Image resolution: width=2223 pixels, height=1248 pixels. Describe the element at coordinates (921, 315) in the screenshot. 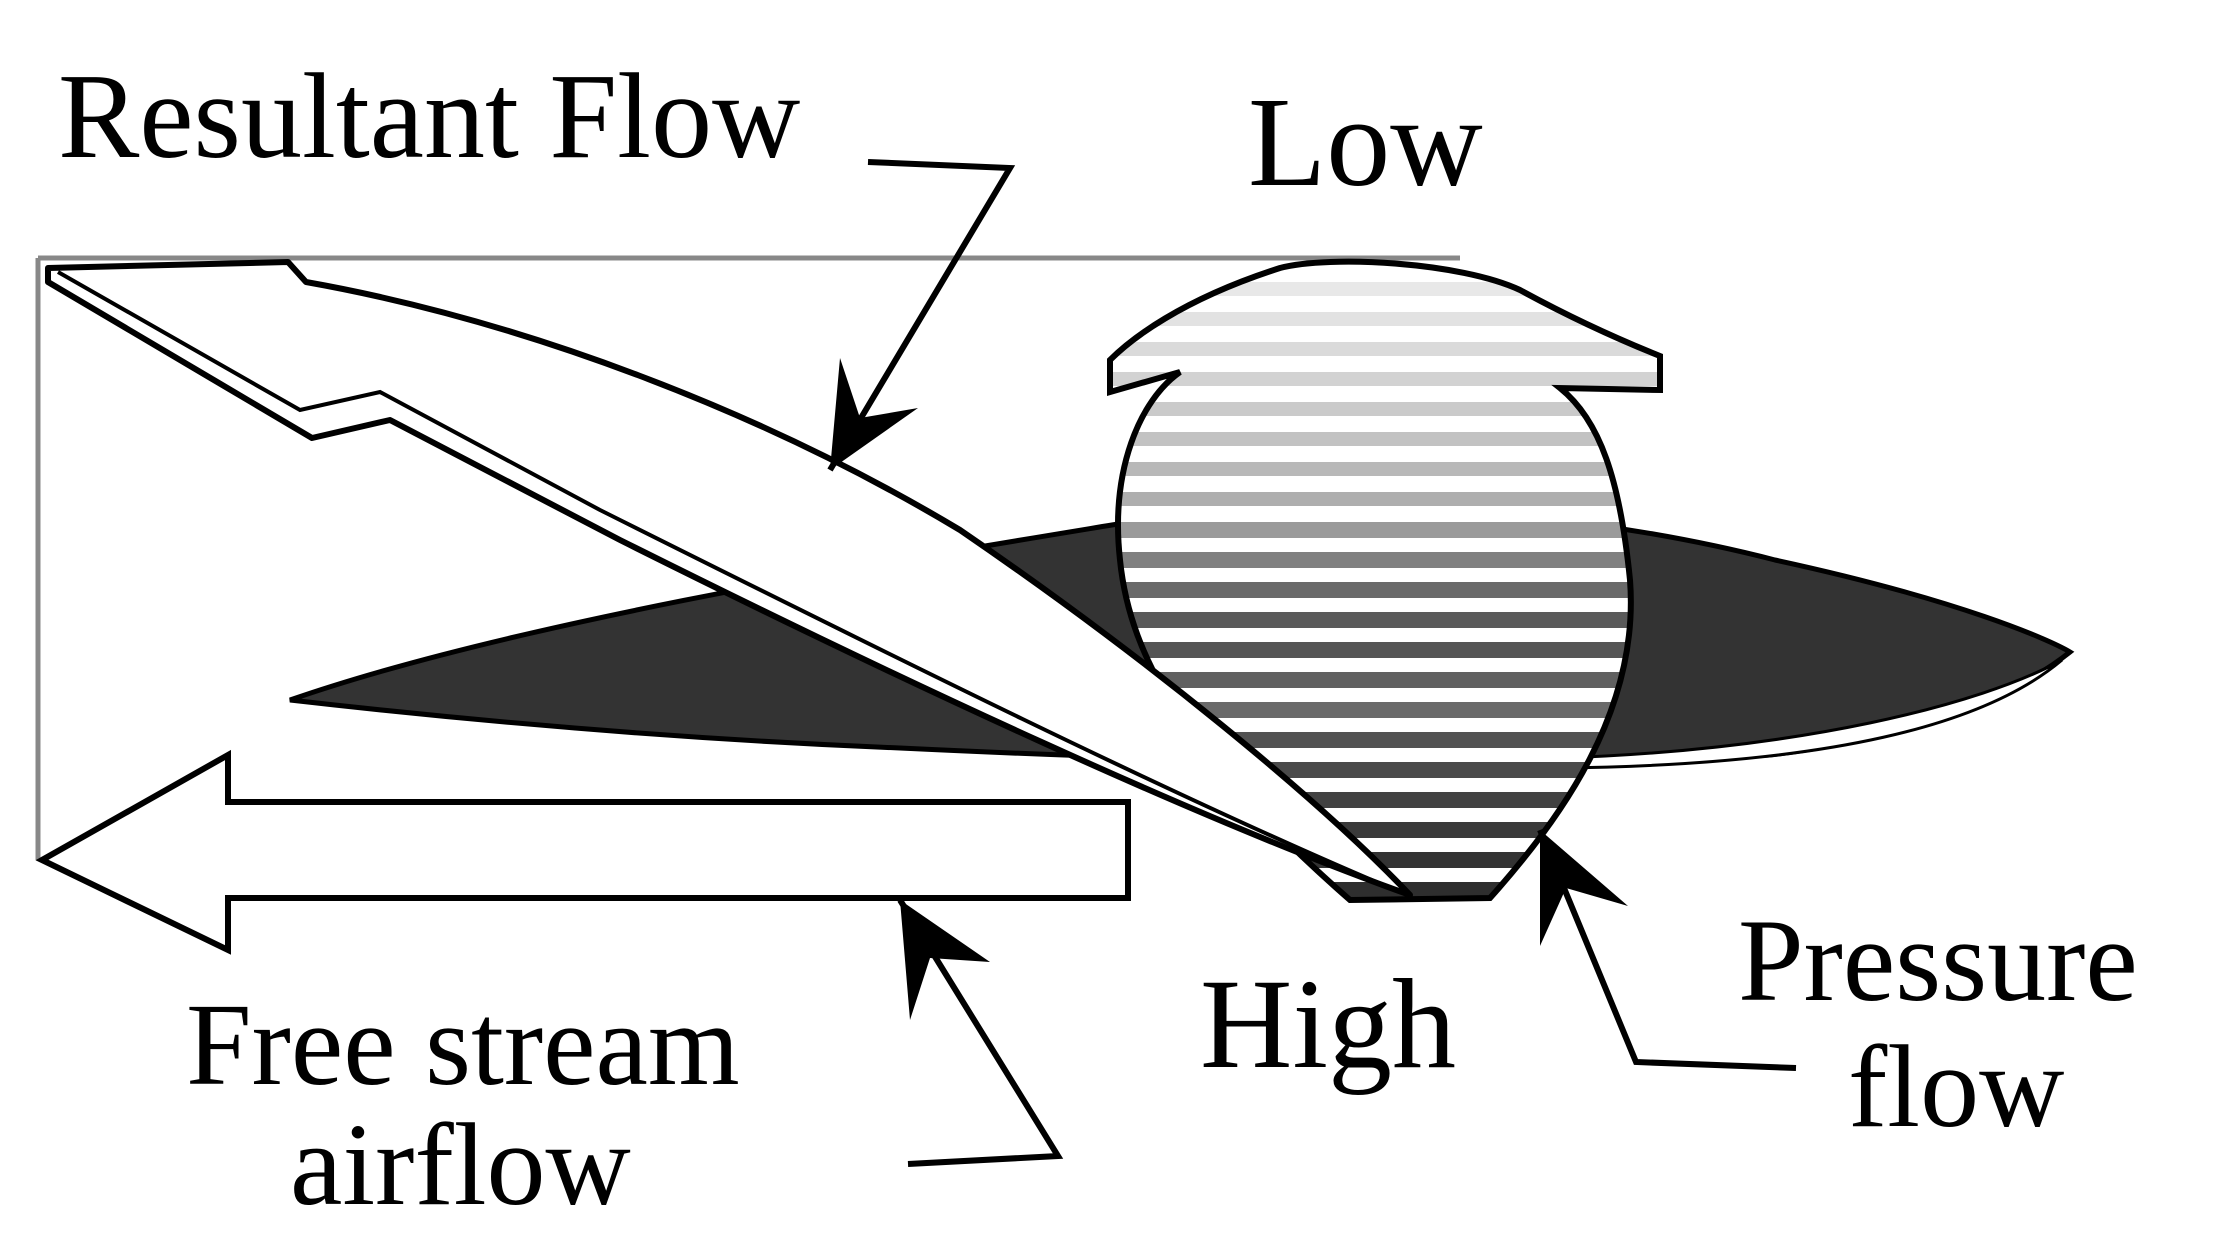

I see `resultant-flow-pointer` at that location.